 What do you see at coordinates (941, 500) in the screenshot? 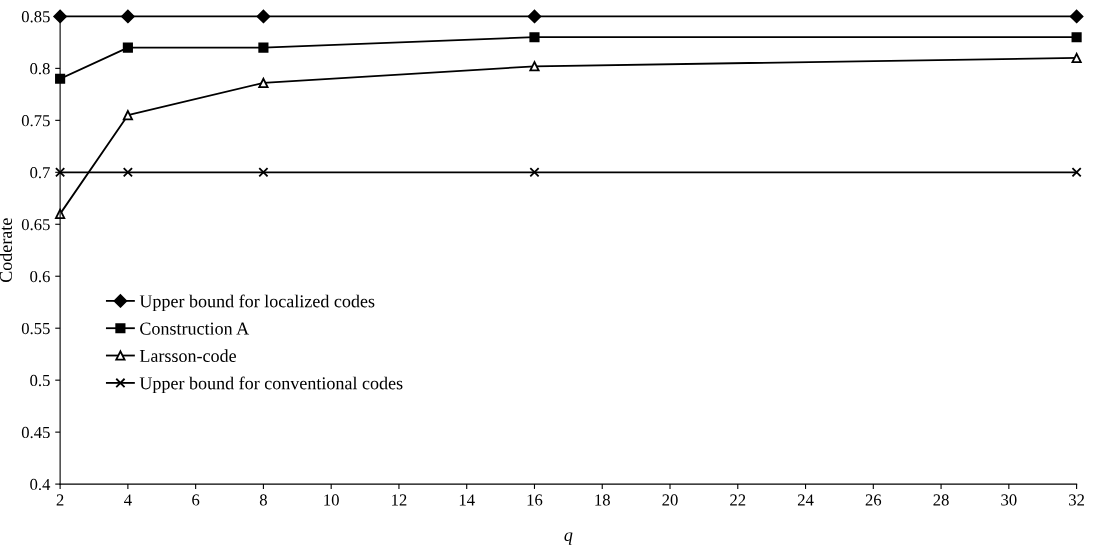
I see `x-tick-label: 28` at bounding box center [941, 500].